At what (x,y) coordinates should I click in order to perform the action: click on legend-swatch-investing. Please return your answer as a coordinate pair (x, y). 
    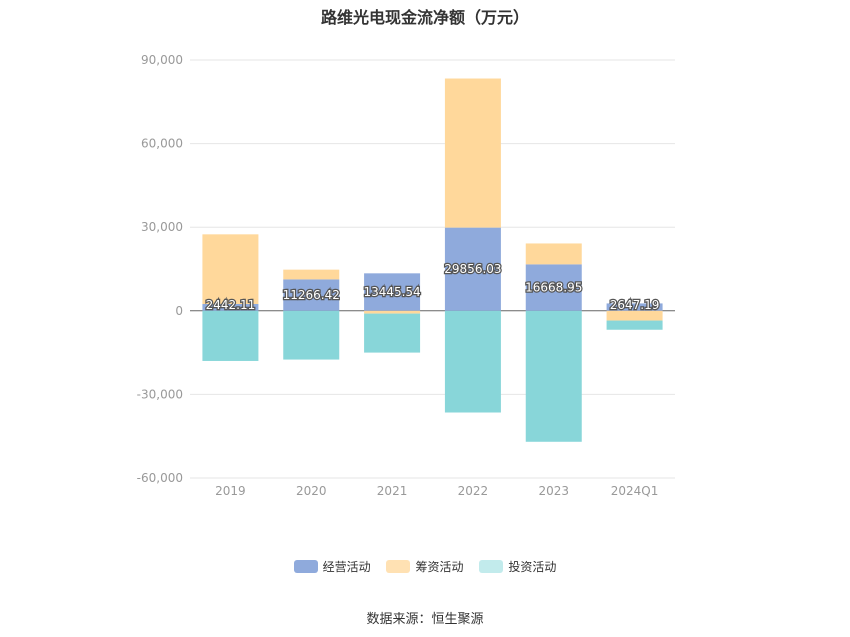
    Looking at the image, I should click on (491, 566).